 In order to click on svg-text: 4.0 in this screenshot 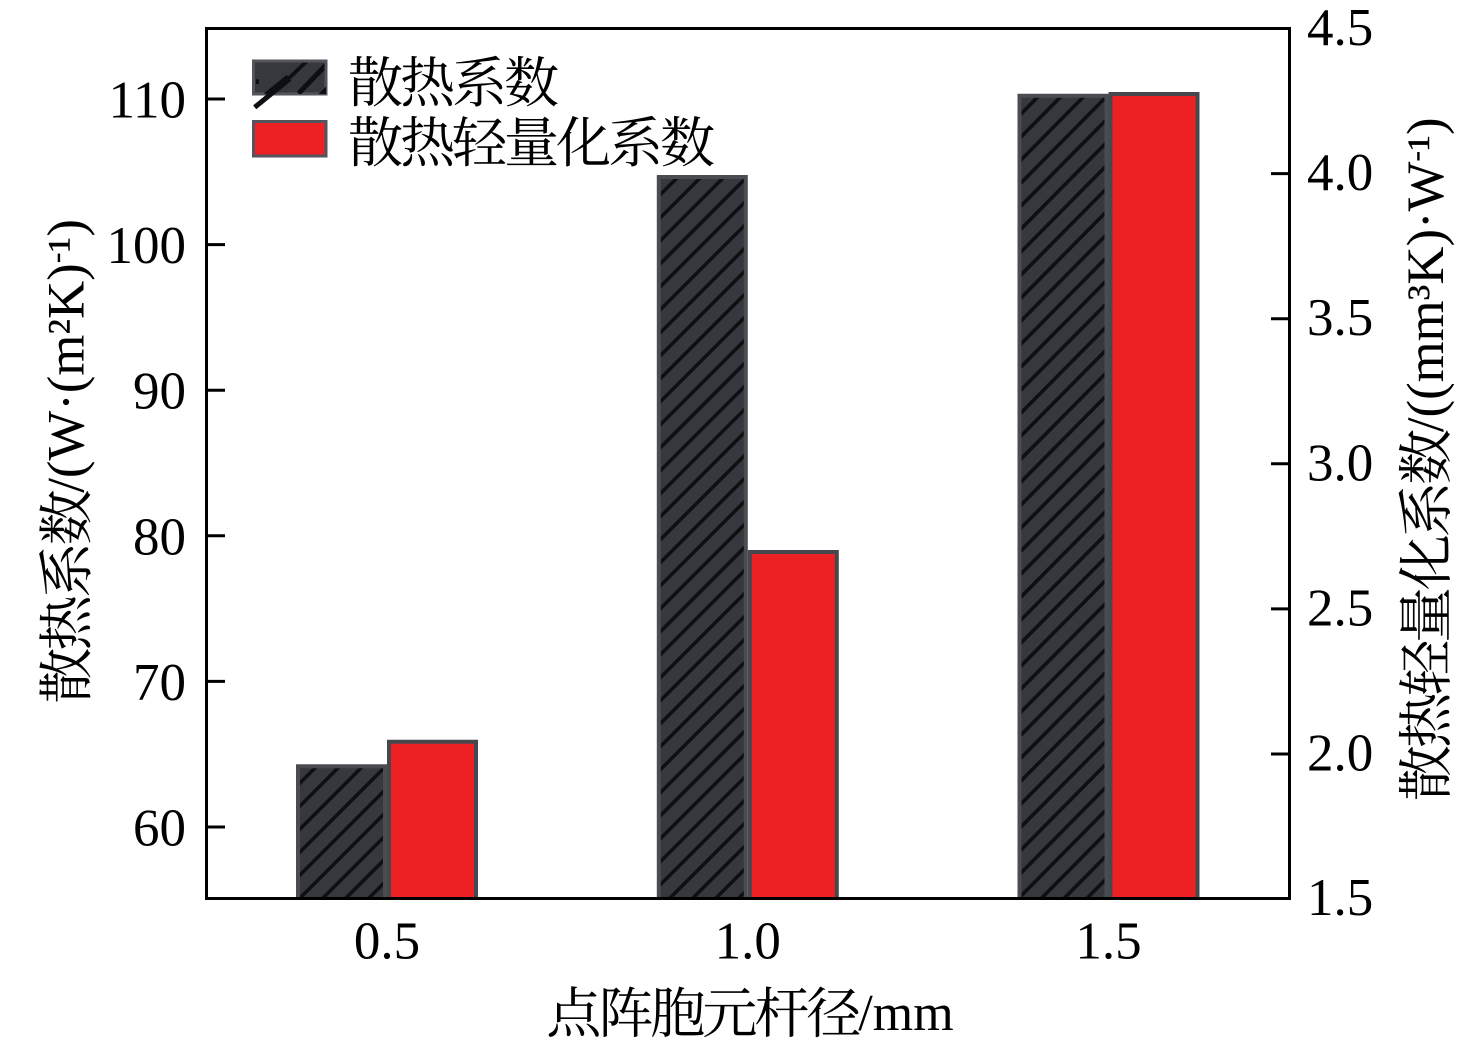, I will do `click(1340, 173)`.